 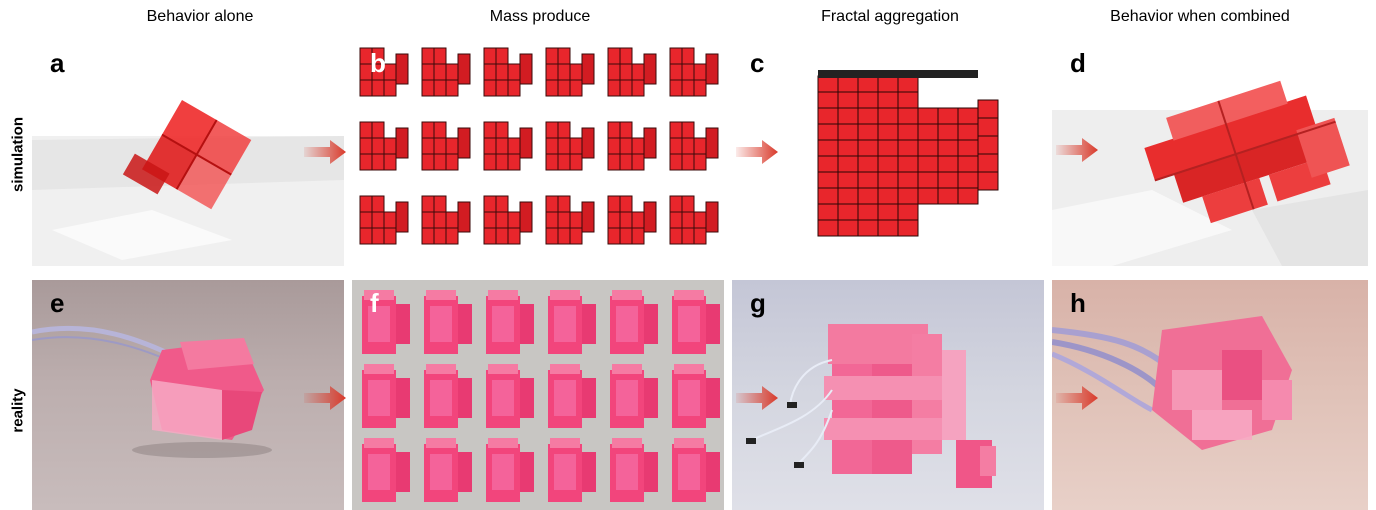 I want to click on panel-f-reality-mass-produce: f, so click(x=538, y=395).